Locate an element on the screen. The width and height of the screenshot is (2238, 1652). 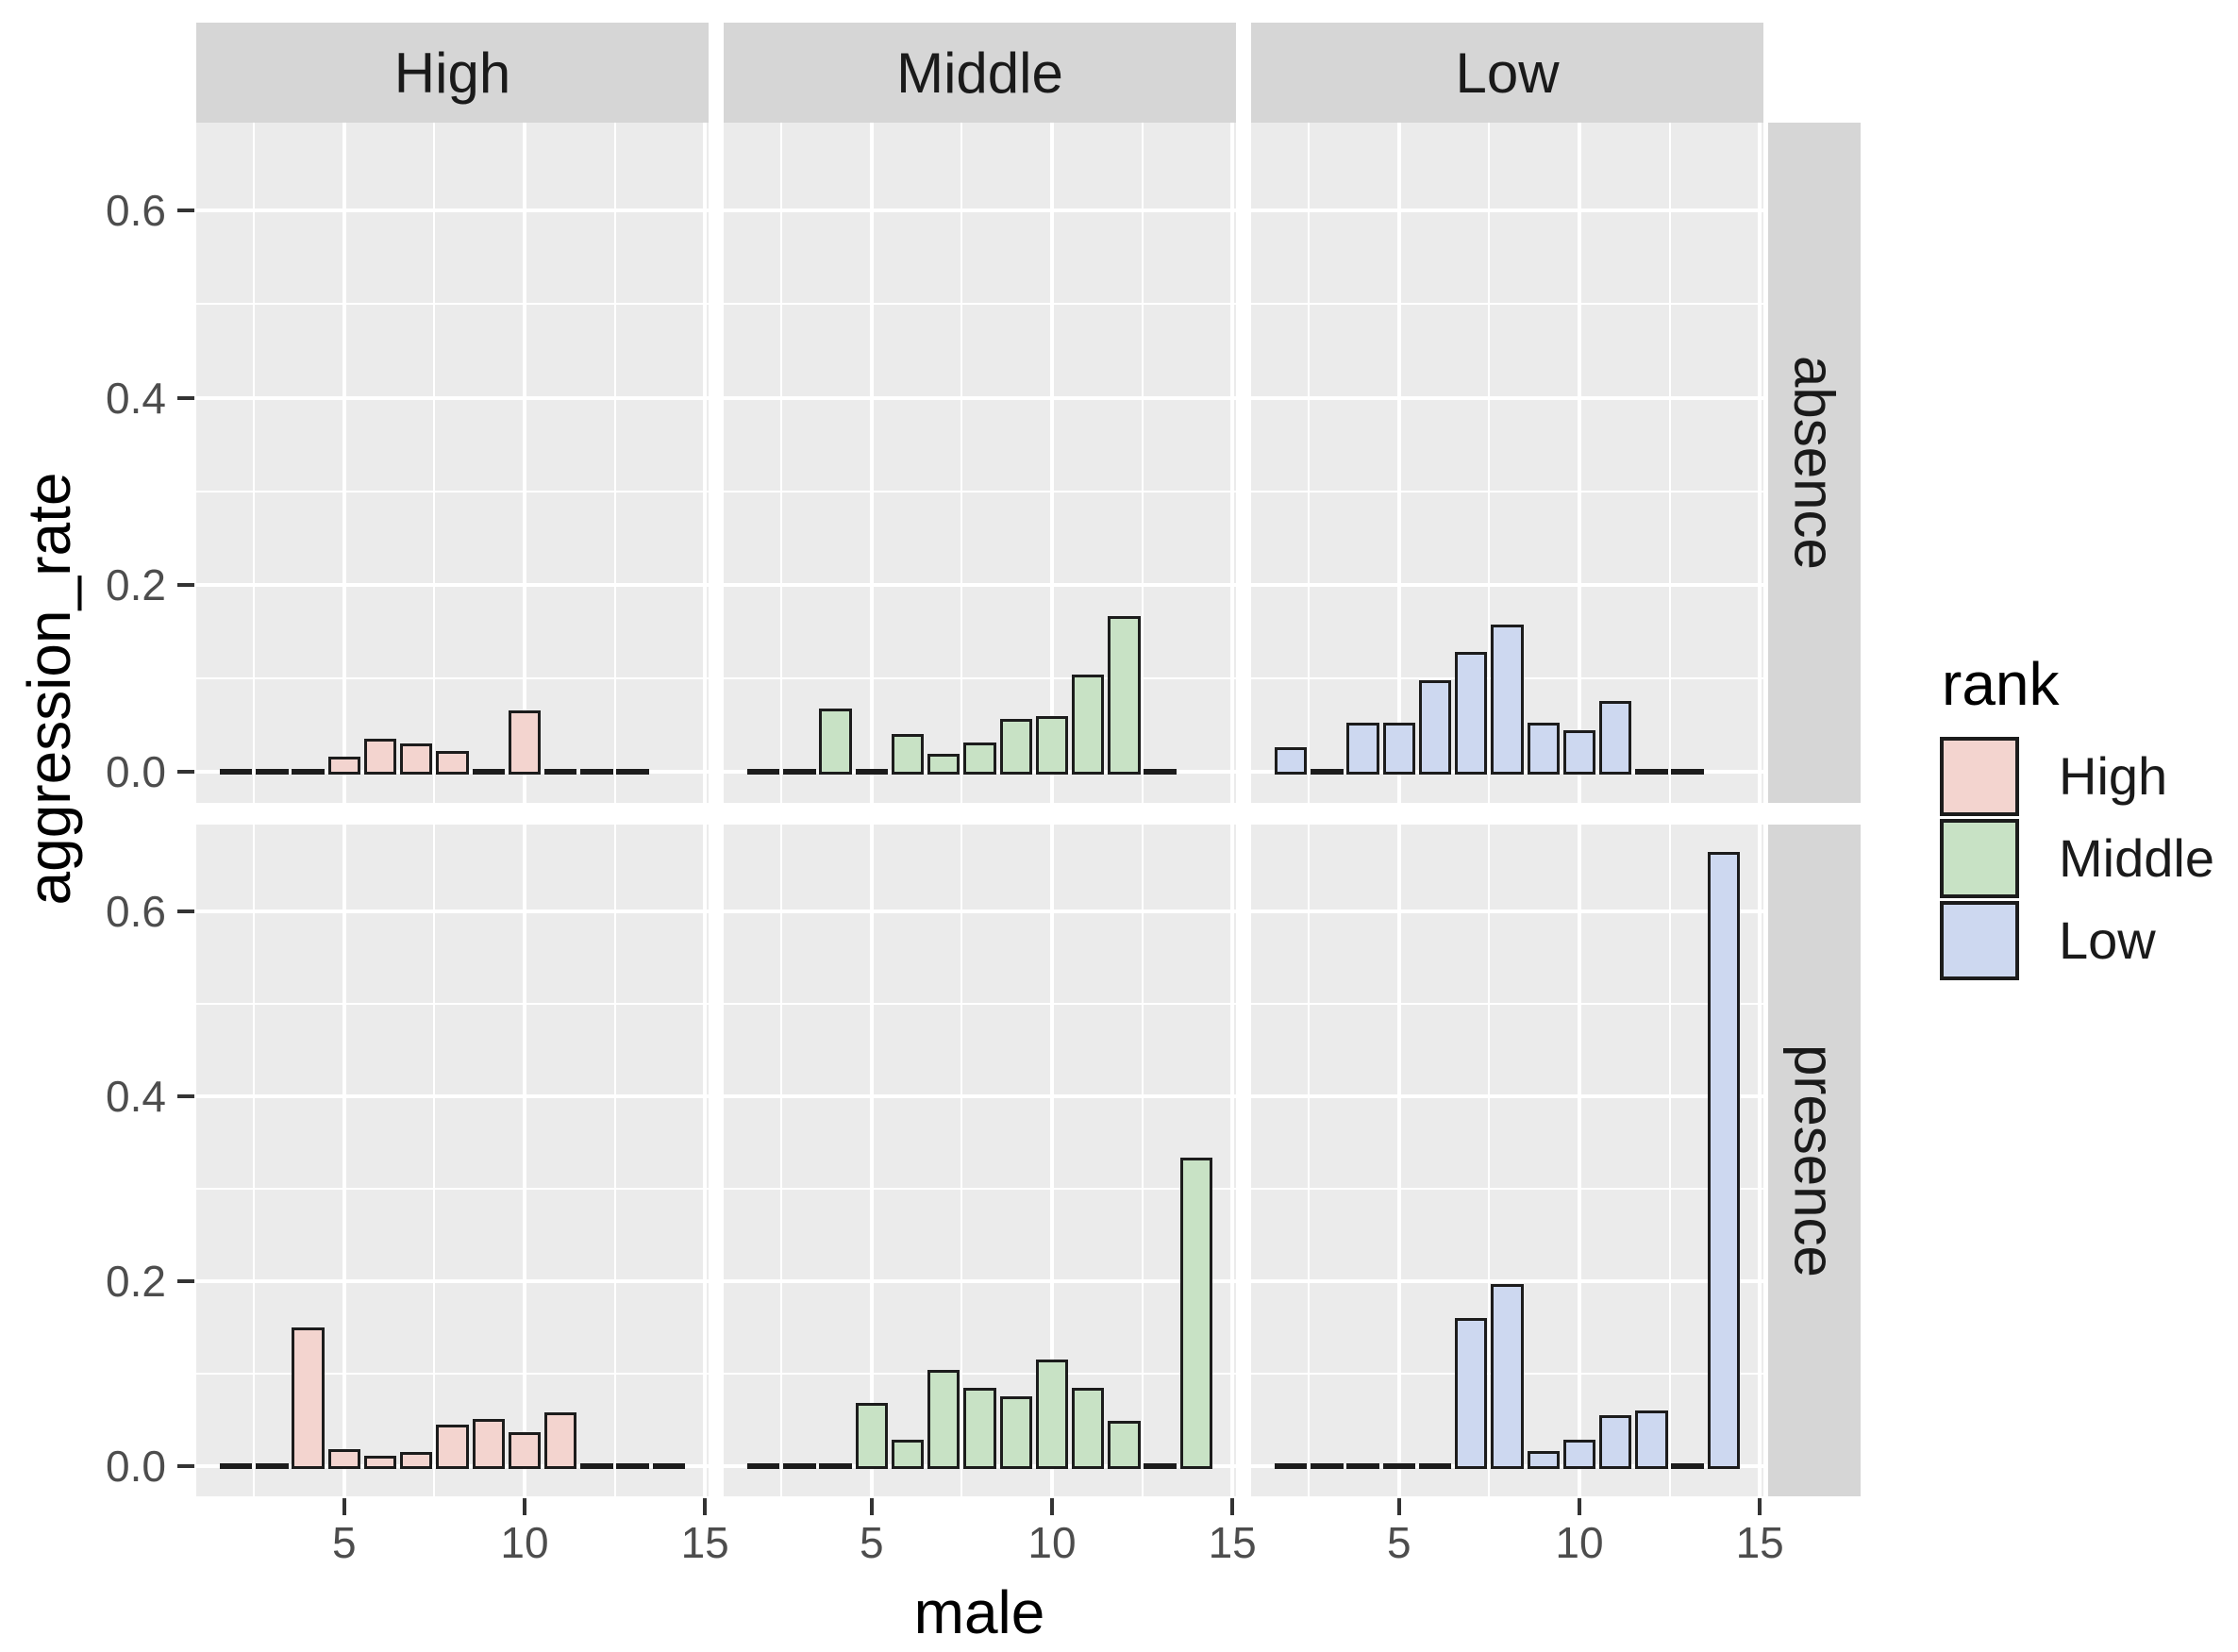
facet-strip-col-low: Low is located at coordinates (1507, 73).